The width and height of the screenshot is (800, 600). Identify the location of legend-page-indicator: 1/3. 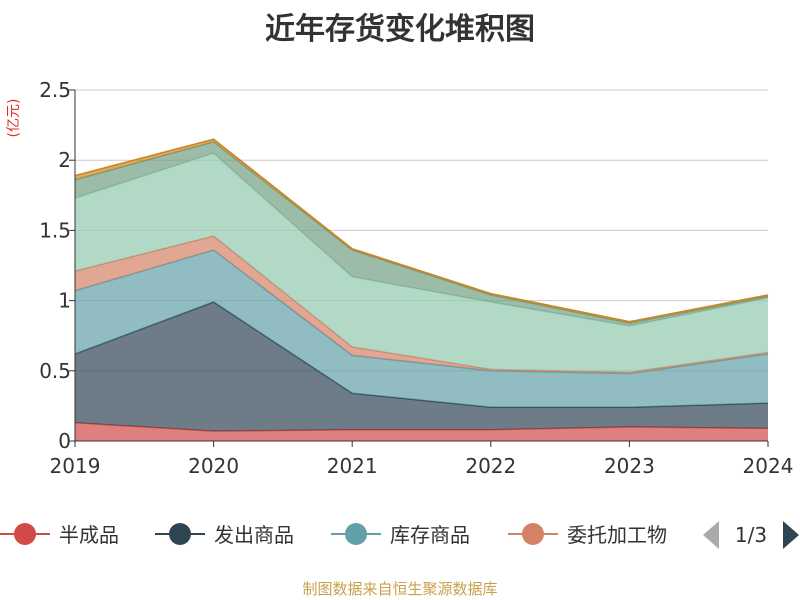
(751, 535).